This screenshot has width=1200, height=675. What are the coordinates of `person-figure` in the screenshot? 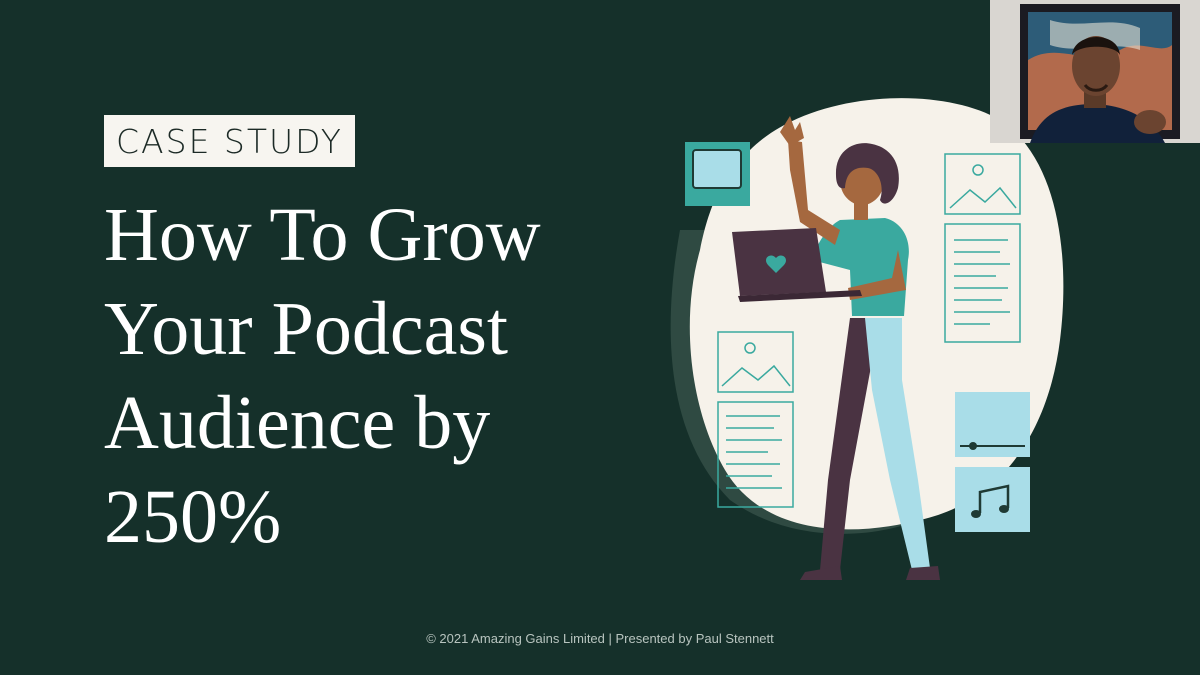 It's located at (836, 348).